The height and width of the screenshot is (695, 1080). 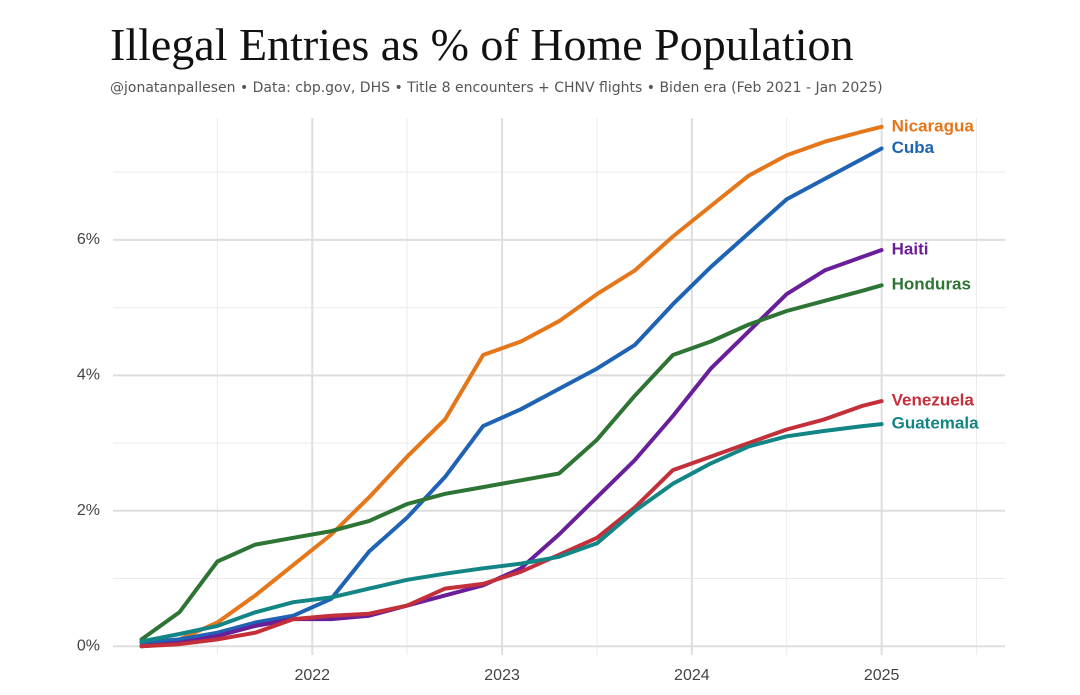 What do you see at coordinates (882, 675) in the screenshot?
I see `x-tick-label: 2025` at bounding box center [882, 675].